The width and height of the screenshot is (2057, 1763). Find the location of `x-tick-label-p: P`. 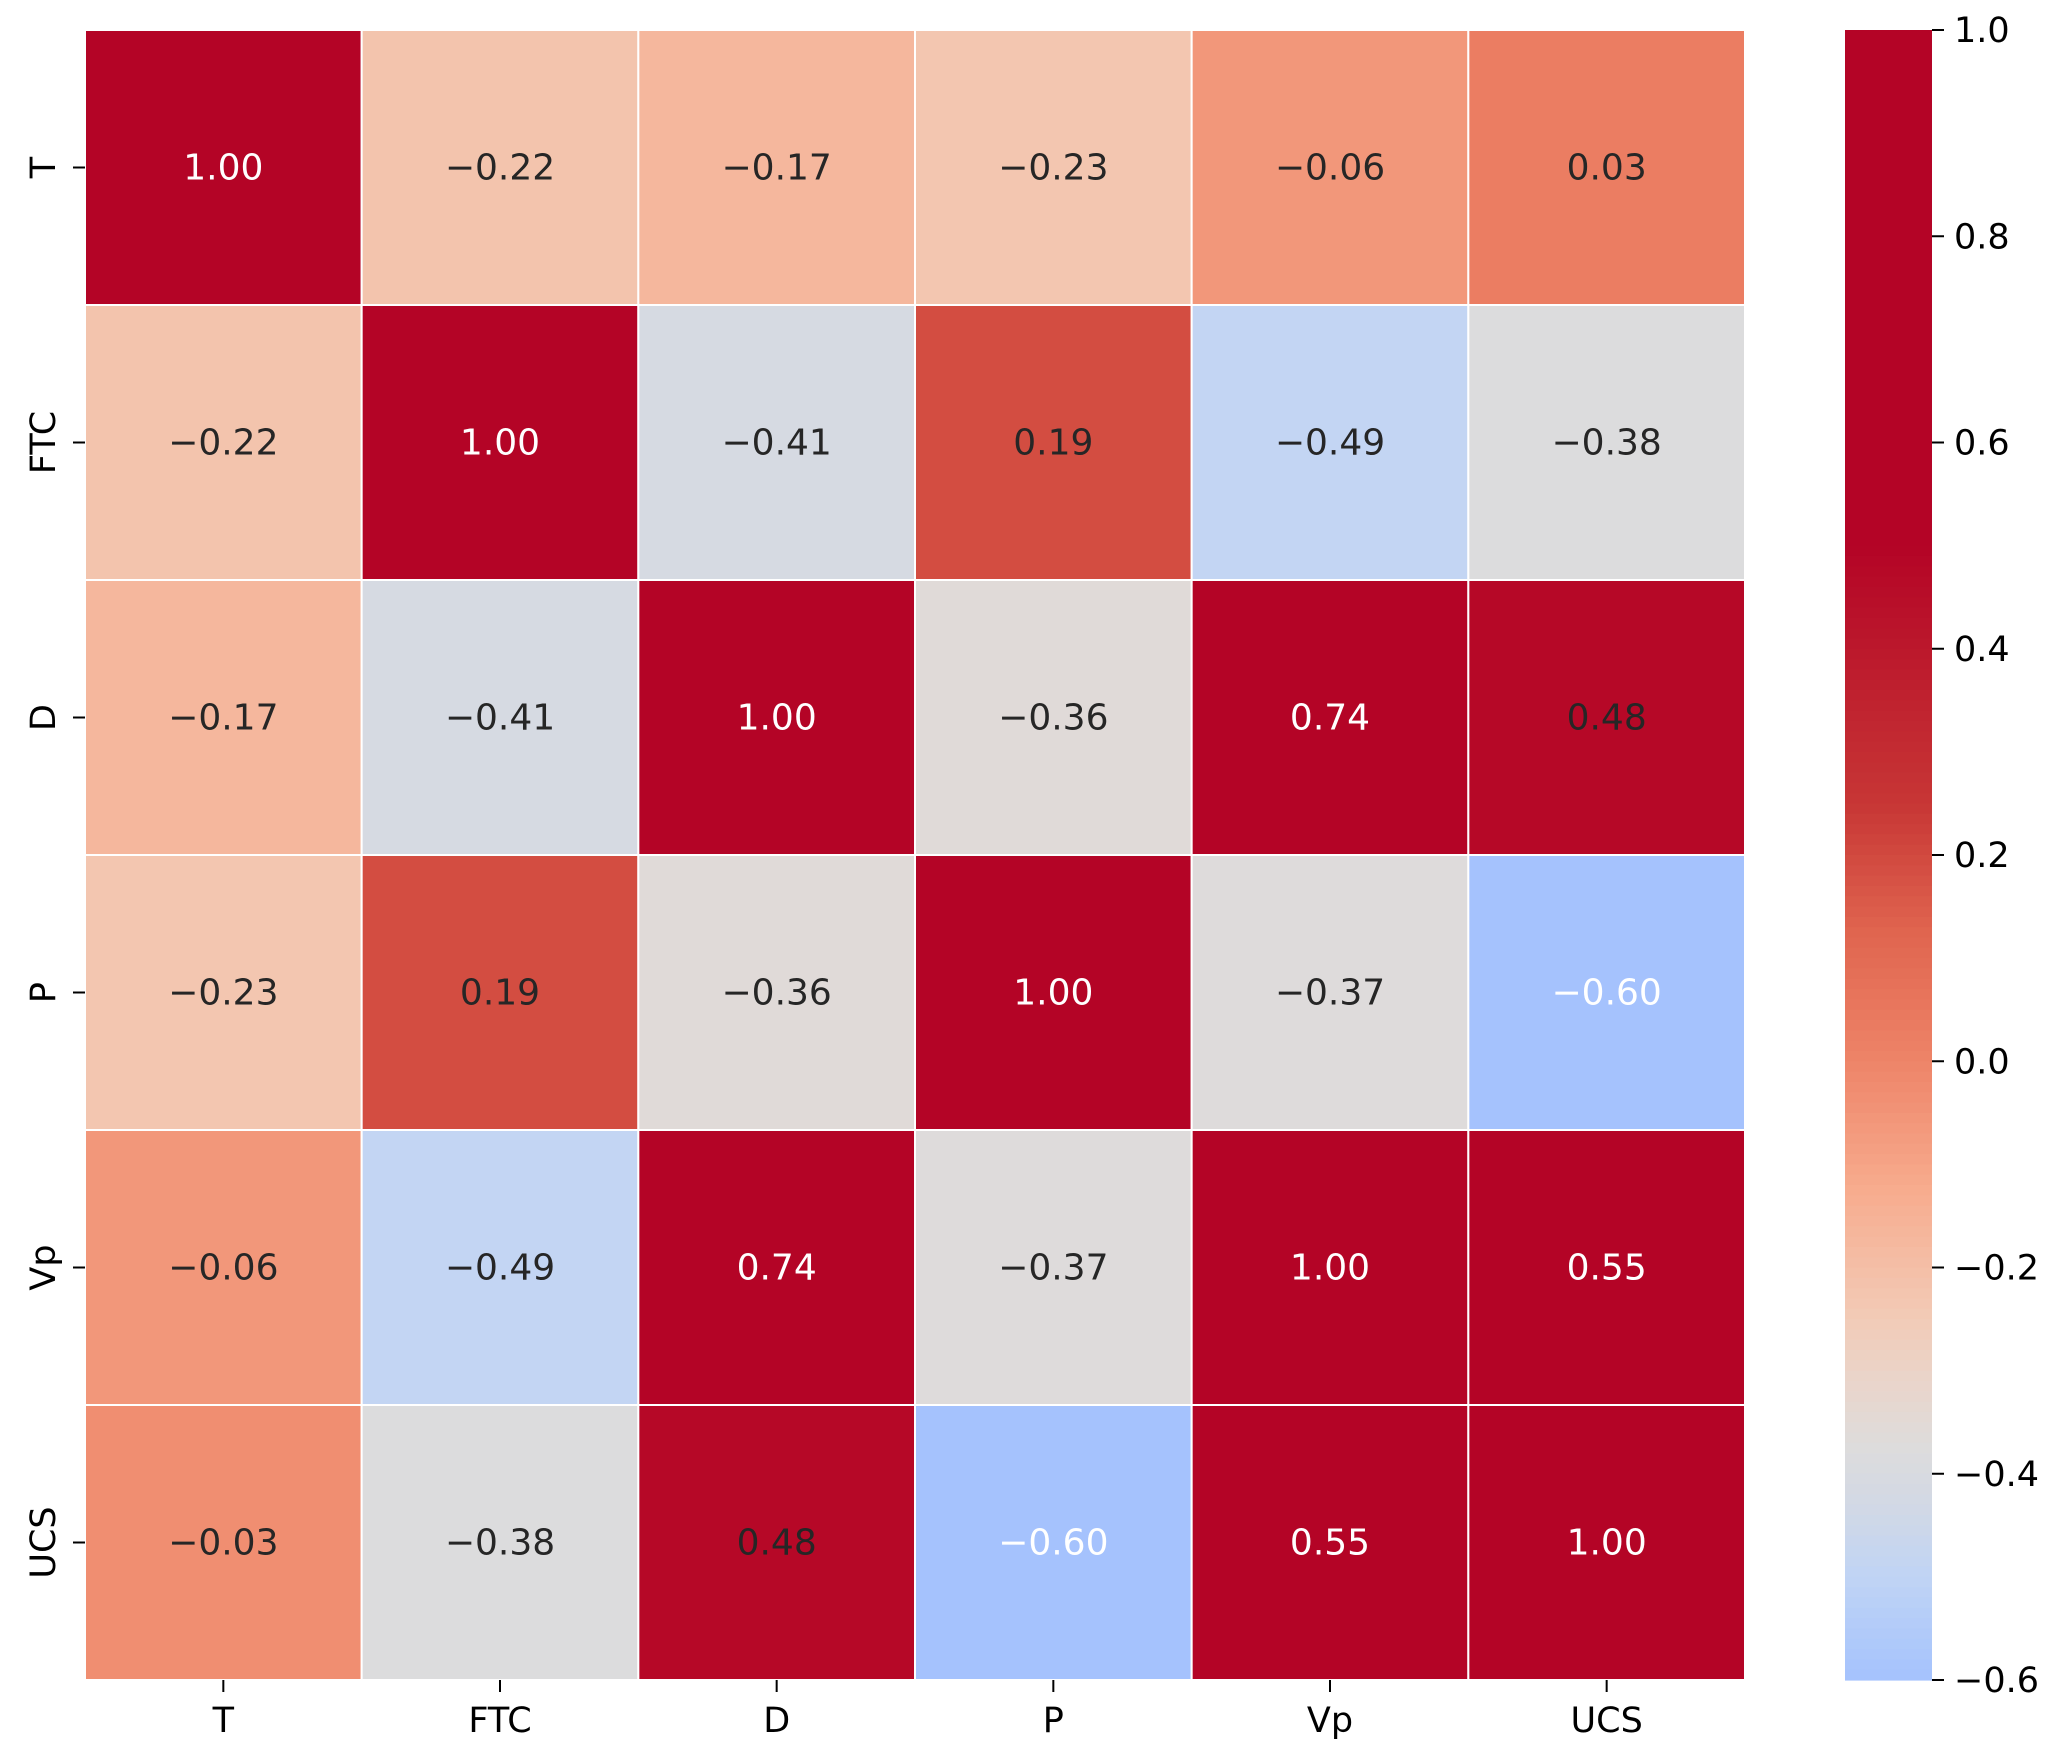

x-tick-label-p: P is located at coordinates (1053, 1721).